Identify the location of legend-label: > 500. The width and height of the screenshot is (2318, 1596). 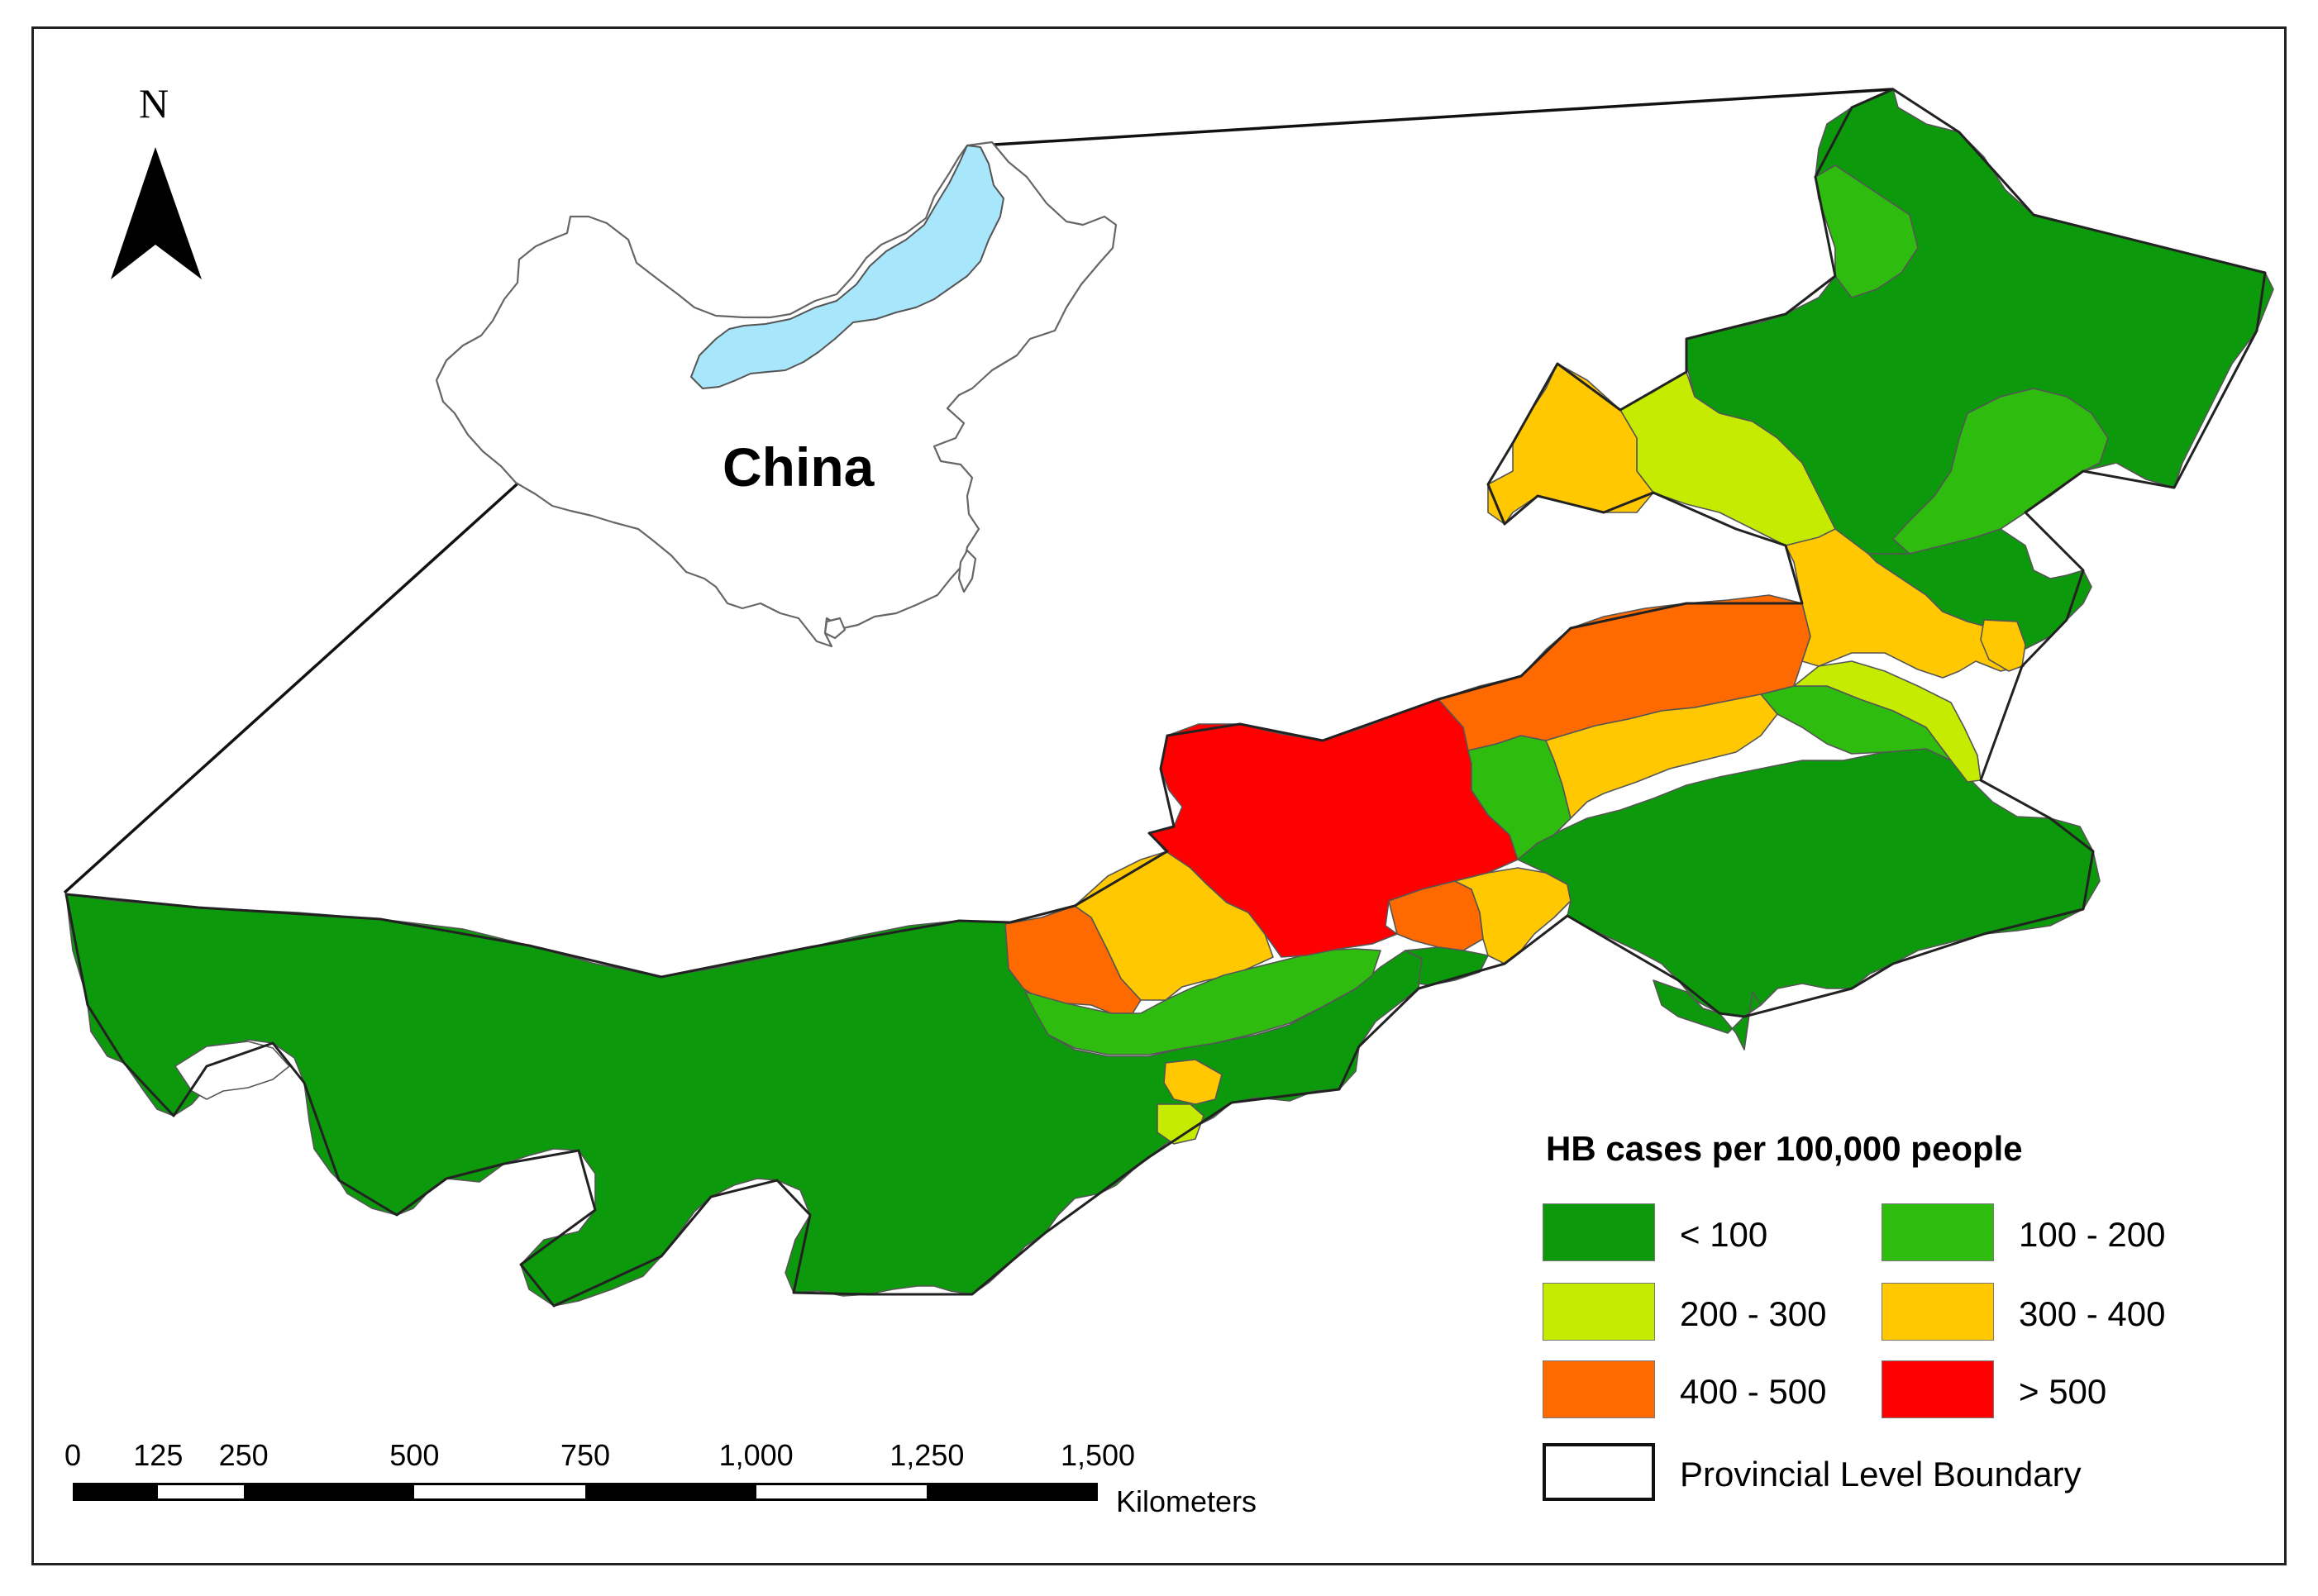
(2063, 1391).